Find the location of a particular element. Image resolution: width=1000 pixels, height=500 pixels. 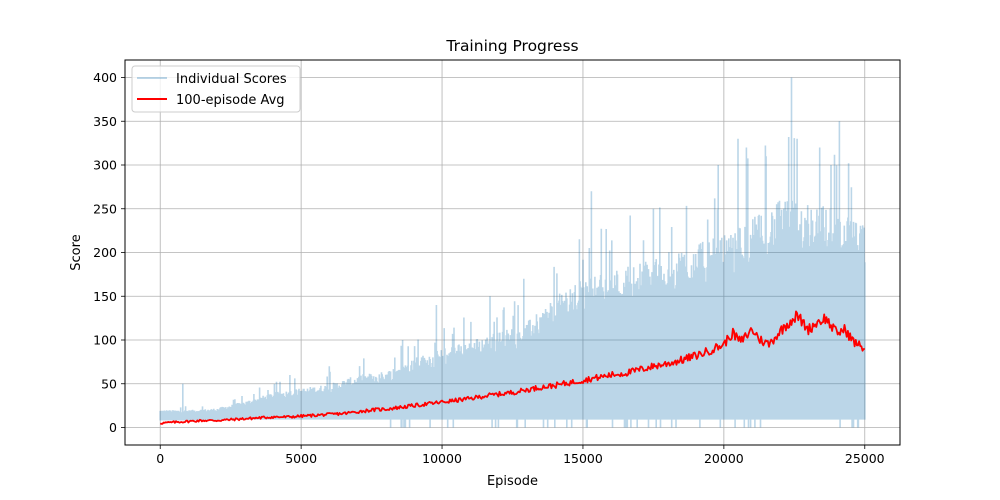

legend-label-average: 100-episode Avg is located at coordinates (230, 100).